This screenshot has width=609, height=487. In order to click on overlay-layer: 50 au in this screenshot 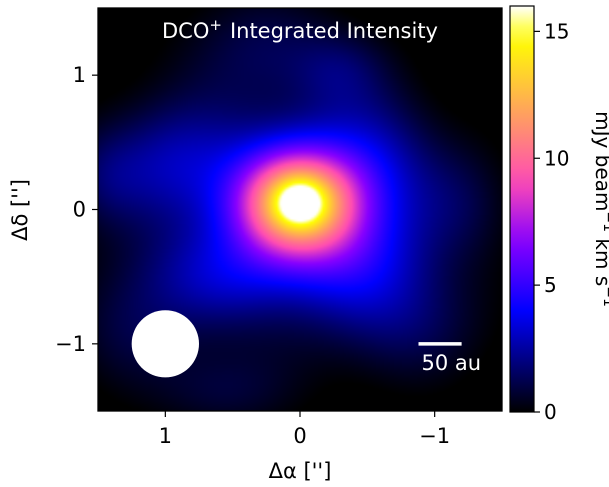, I will do `click(306, 344)`.